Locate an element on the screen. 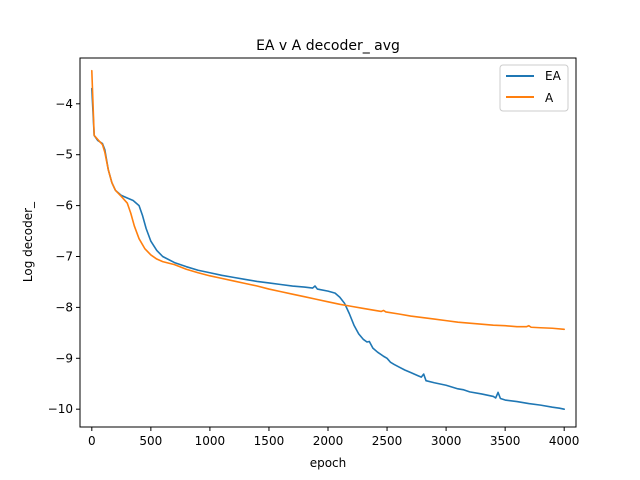  y-tick-label: −9 is located at coordinates (64, 358).